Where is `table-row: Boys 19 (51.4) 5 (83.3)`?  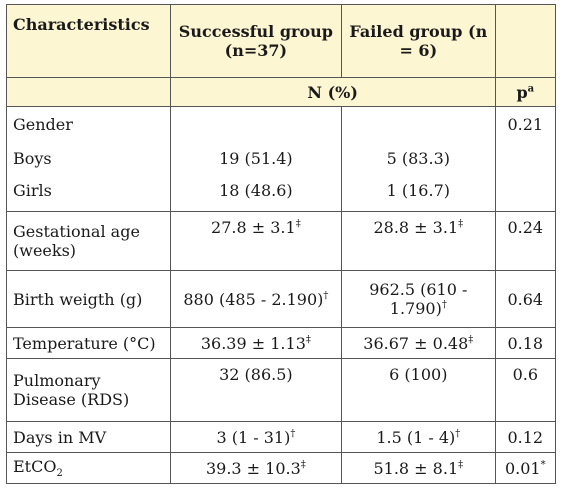 table-row: Boys 19 (51.4) 5 (83.3) is located at coordinates (281, 158).